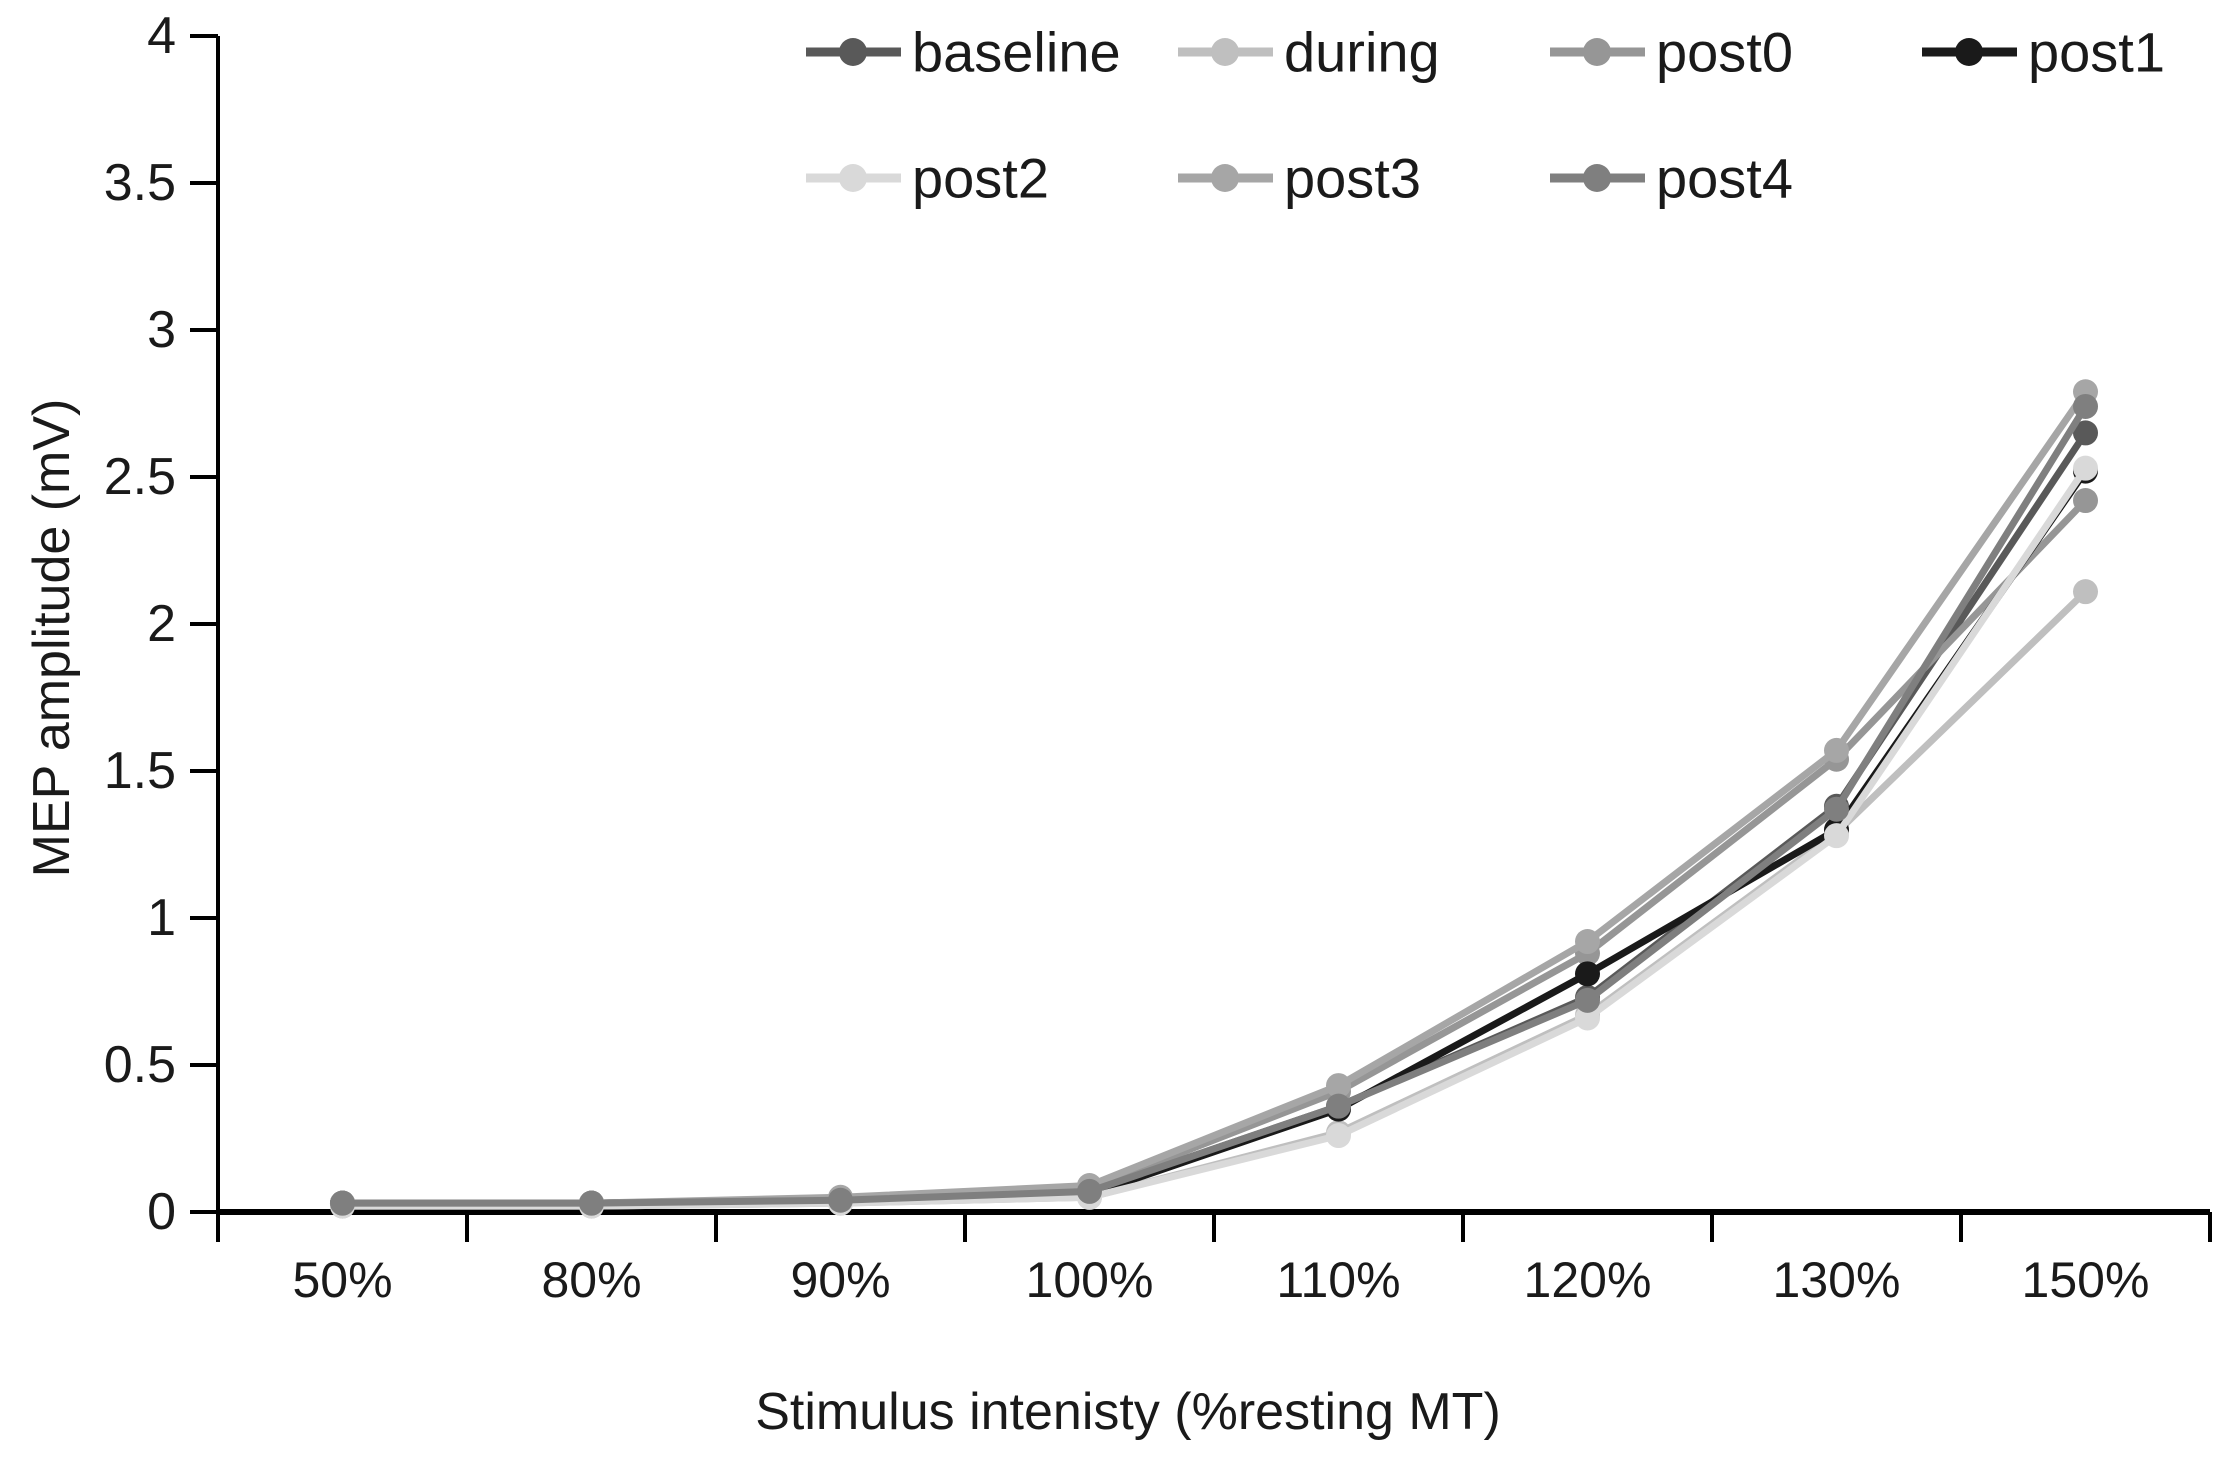 The image size is (2236, 1468). What do you see at coordinates (853, 178) in the screenshot?
I see `legend-swatch-marker-post2` at bounding box center [853, 178].